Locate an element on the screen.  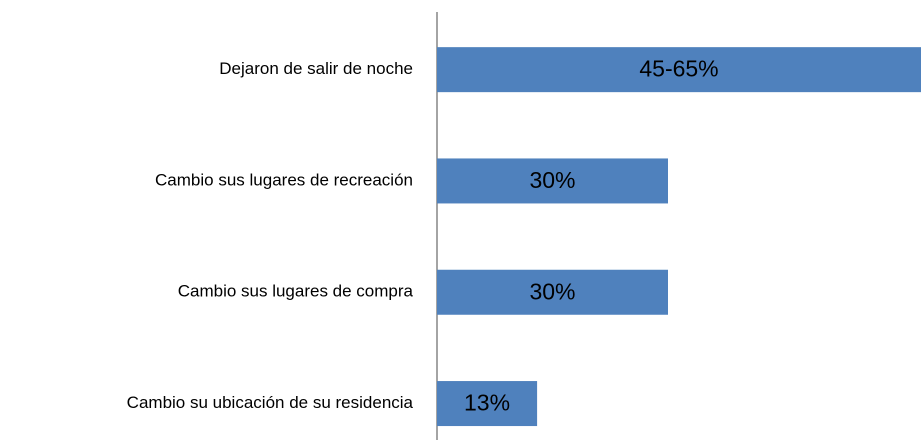
value-label: 45-65% is located at coordinates (678, 69).